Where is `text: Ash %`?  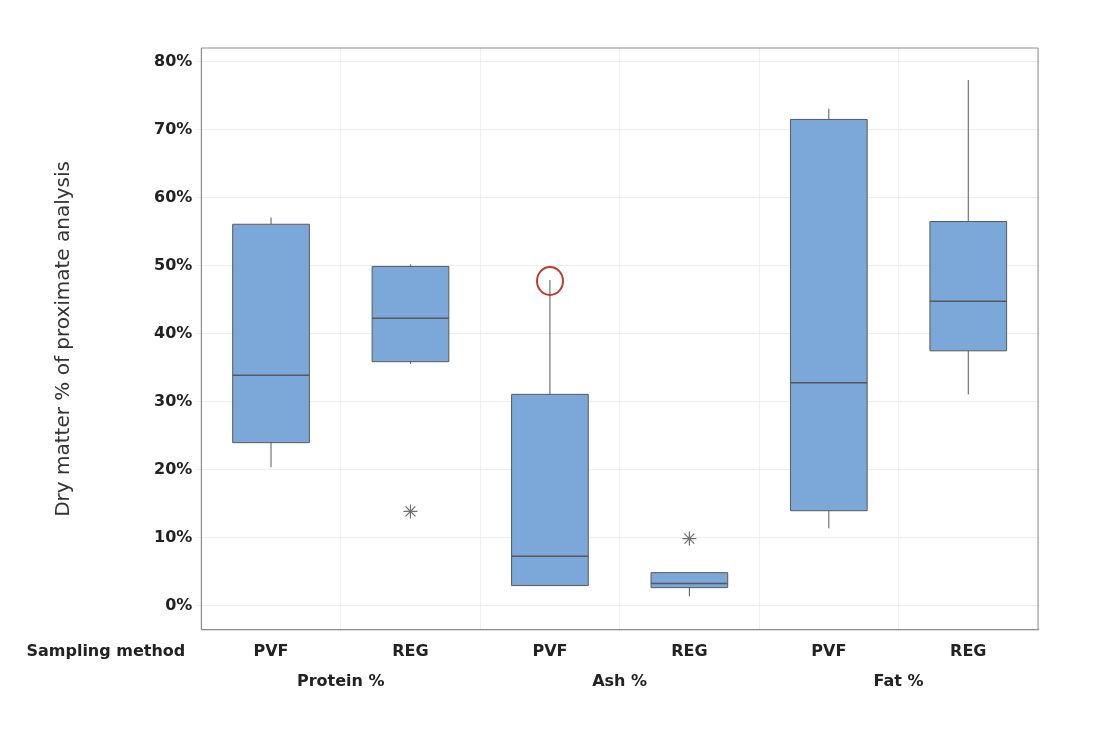 text: Ash % is located at coordinates (620, 680).